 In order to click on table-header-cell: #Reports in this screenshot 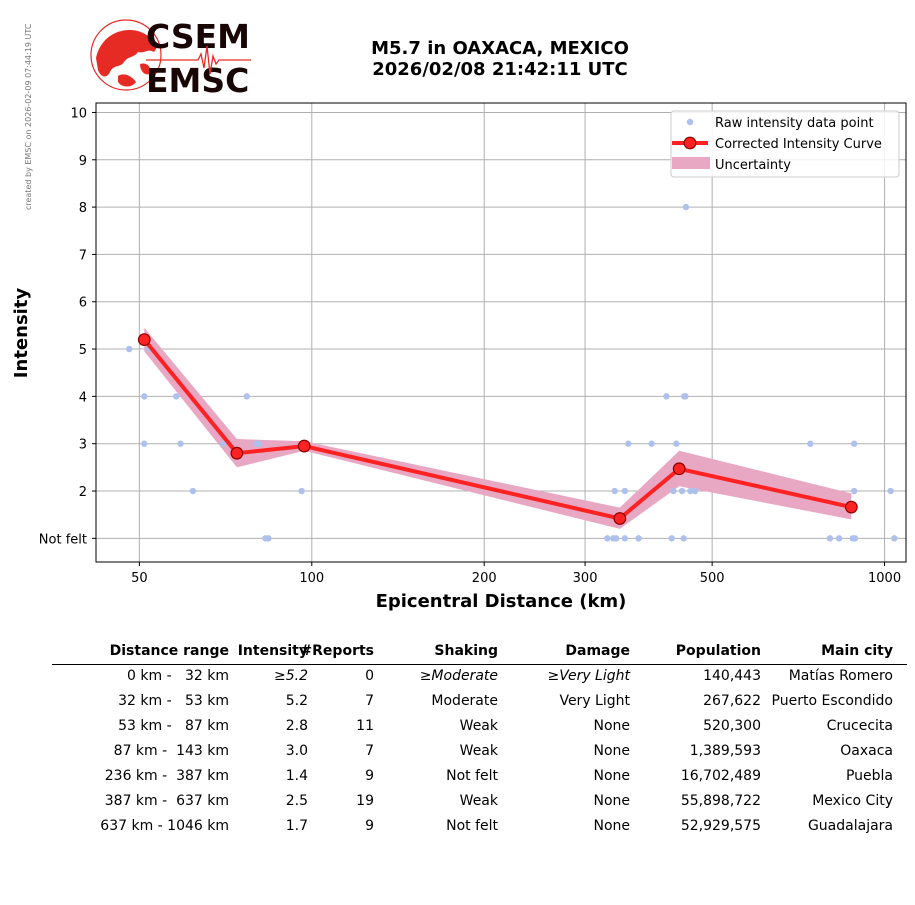, I will do `click(337, 651)`.